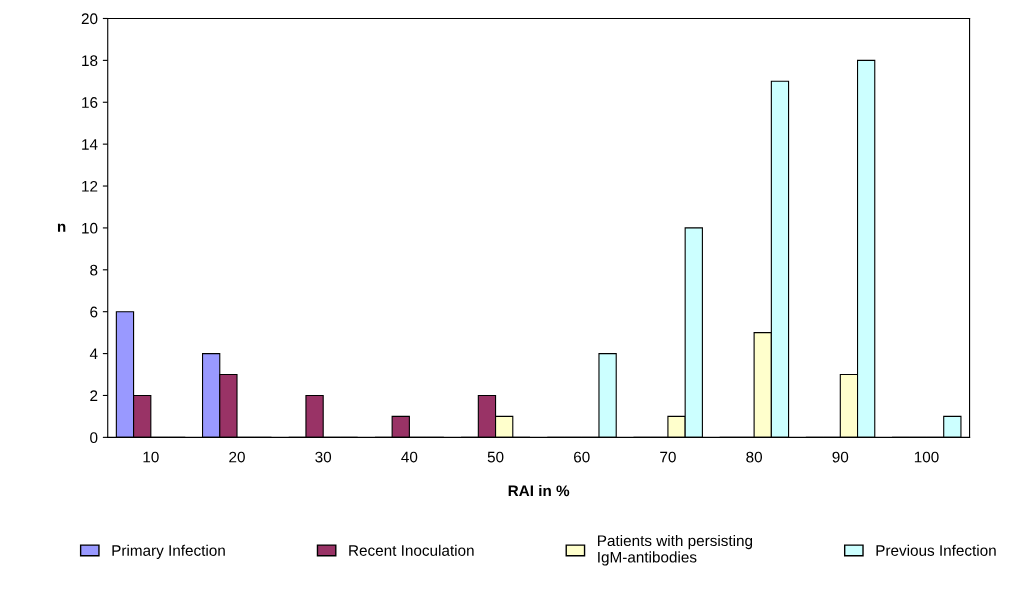 The height and width of the screenshot is (616, 1026). Describe the element at coordinates (495, 457) in the screenshot. I see `x-tick-label: 50` at that location.